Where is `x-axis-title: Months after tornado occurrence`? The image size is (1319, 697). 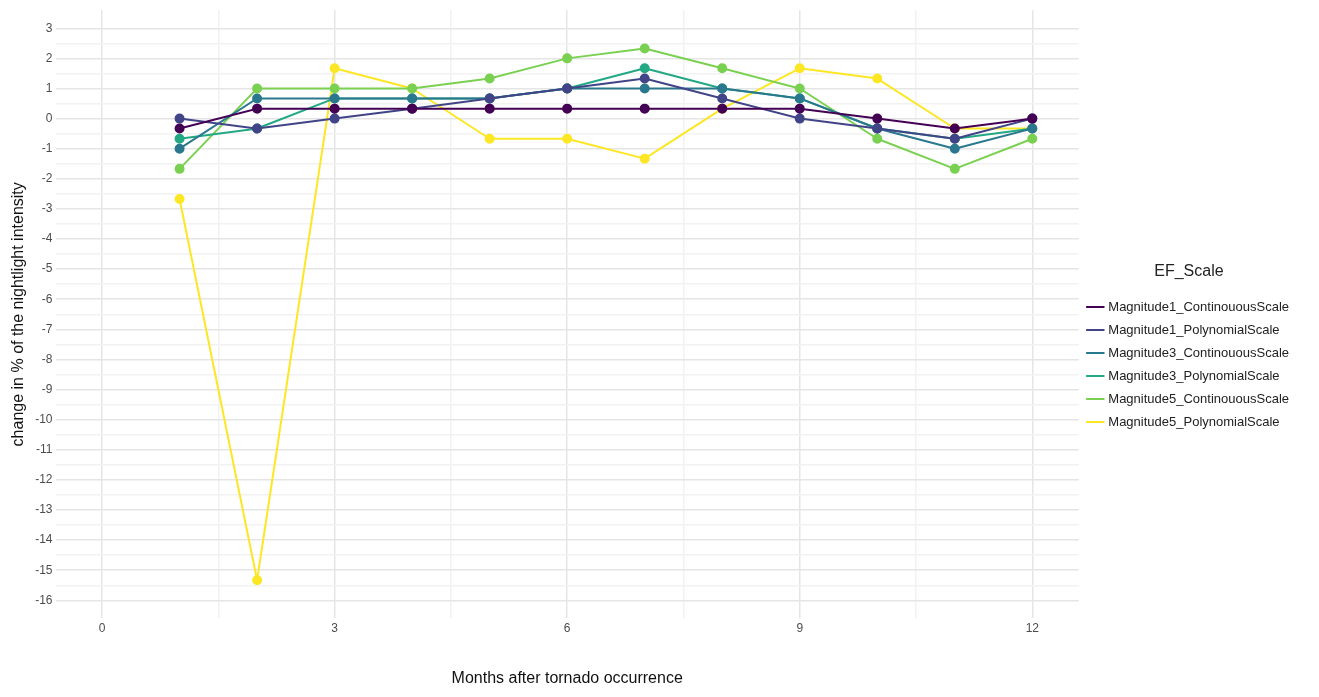
x-axis-title: Months after tornado occurrence is located at coordinates (567, 677).